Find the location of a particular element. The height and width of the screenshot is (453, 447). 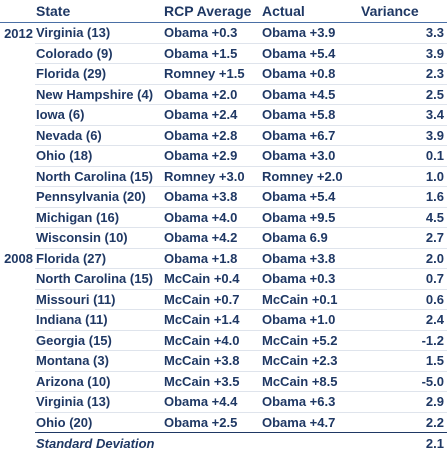

state-cell: Florida (29) is located at coordinates (99, 74).